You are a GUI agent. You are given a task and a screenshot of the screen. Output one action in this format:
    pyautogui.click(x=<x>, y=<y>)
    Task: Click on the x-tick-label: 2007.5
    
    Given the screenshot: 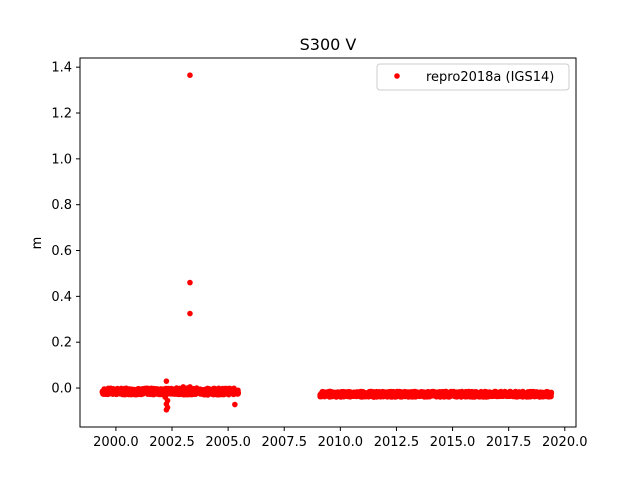 What is the action you would take?
    pyautogui.click(x=284, y=442)
    